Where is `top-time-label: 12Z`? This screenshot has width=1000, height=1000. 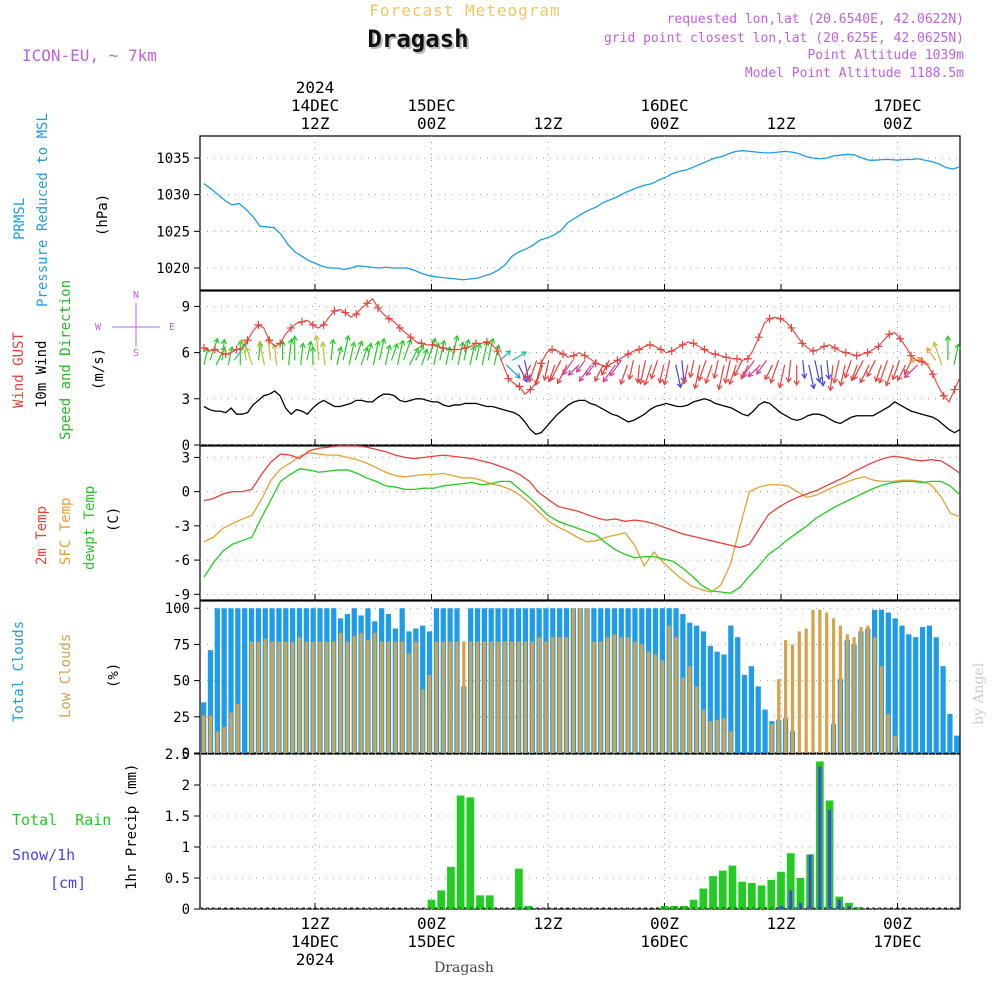
top-time-label: 12Z is located at coordinates (548, 123).